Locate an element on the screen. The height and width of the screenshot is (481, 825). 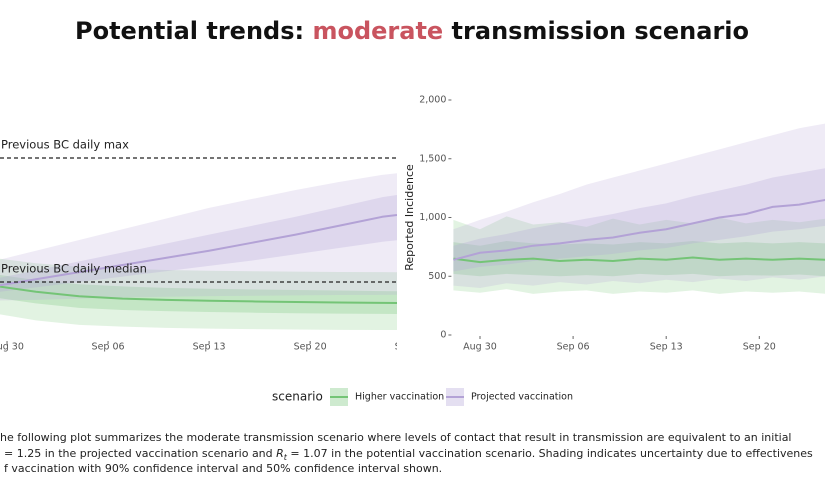
title-part: transmission scenario is located at coordinates (596, 31).